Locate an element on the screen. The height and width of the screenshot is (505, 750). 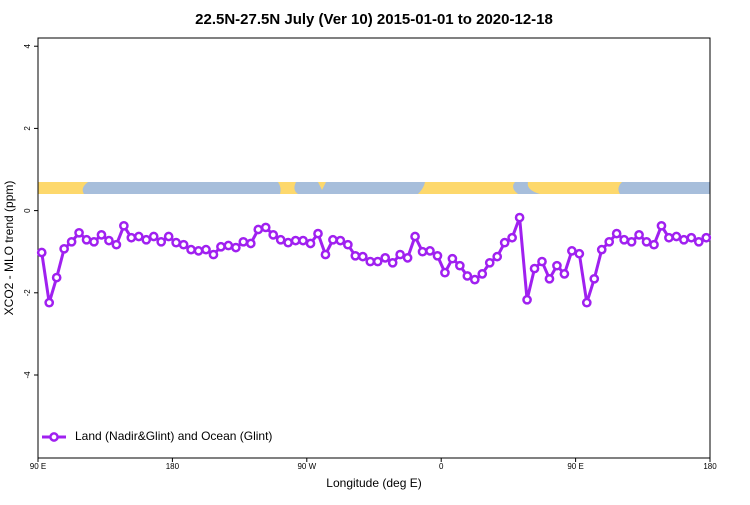
y-tick-label: 0 is located at coordinates (27, 210).